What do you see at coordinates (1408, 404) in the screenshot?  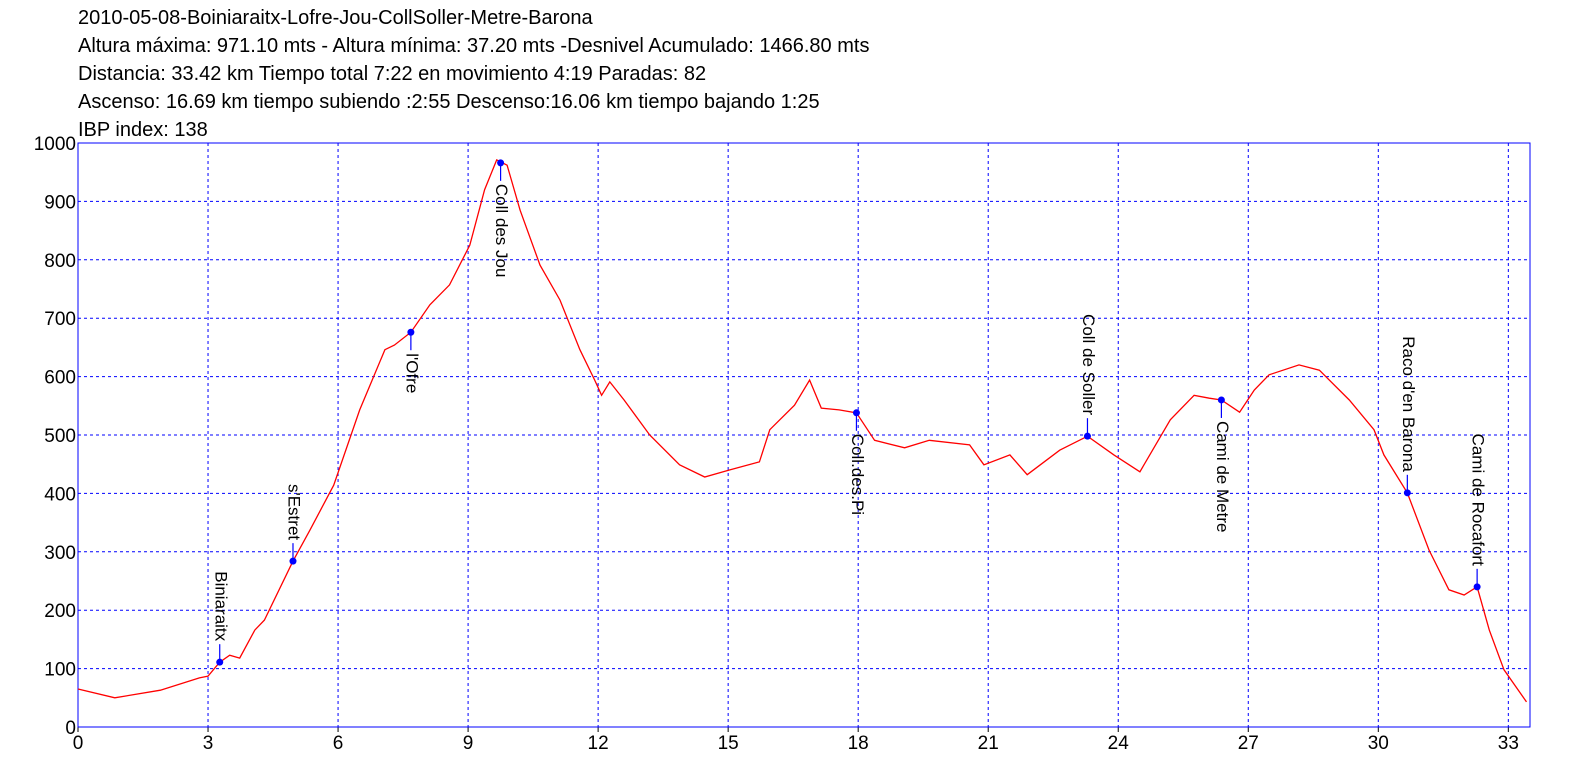 I see `waypoint-label: Raco d'en Barona` at bounding box center [1408, 404].